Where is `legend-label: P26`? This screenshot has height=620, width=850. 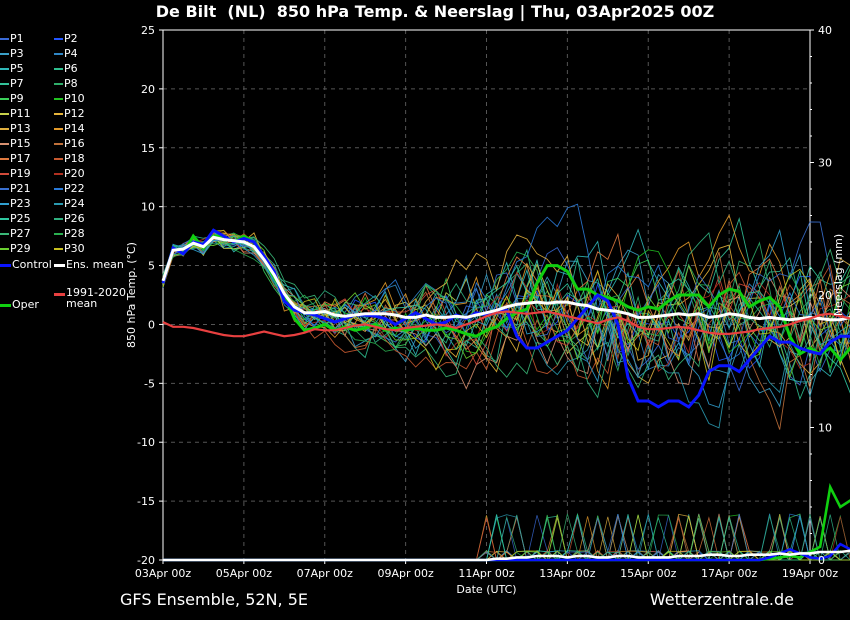
legend-label: P26 is located at coordinates (74, 218).